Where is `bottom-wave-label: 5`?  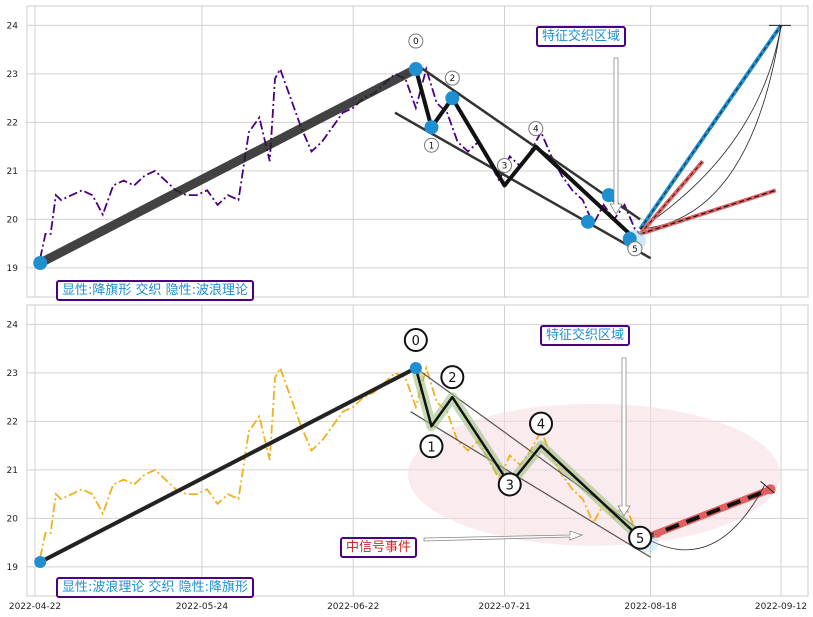 bottom-wave-label: 5 is located at coordinates (640, 539).